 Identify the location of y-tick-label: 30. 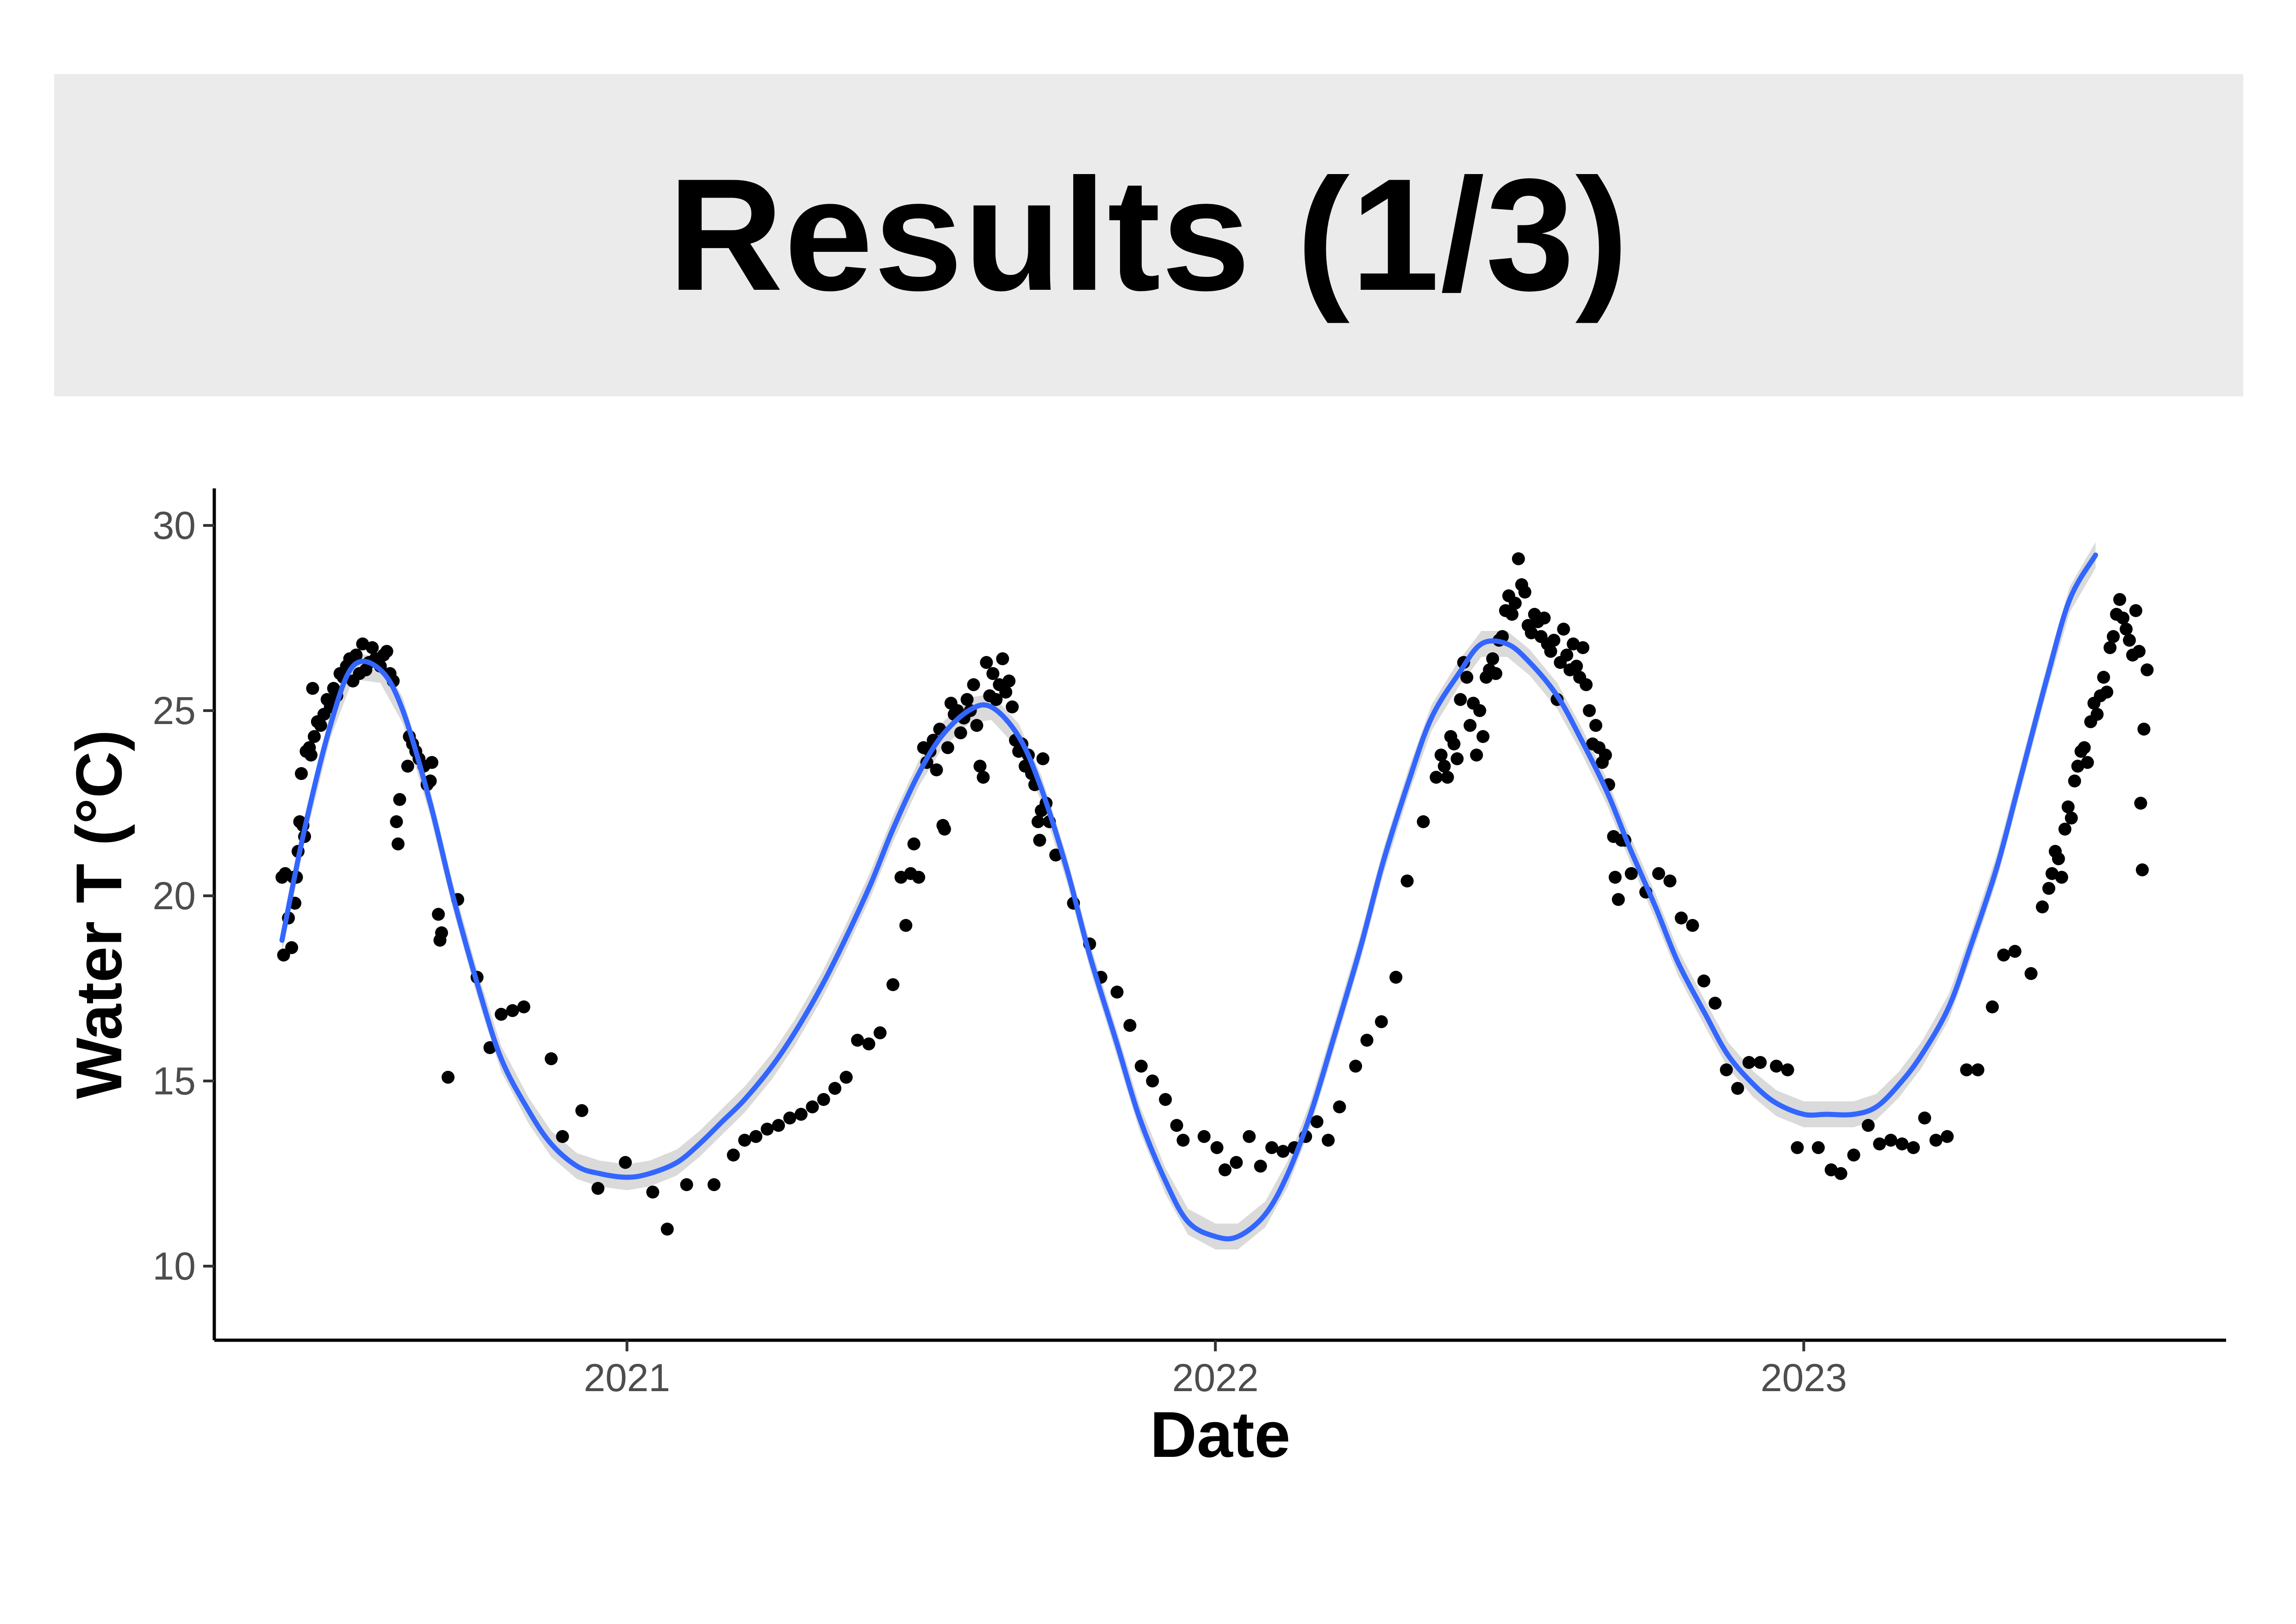
(174, 525).